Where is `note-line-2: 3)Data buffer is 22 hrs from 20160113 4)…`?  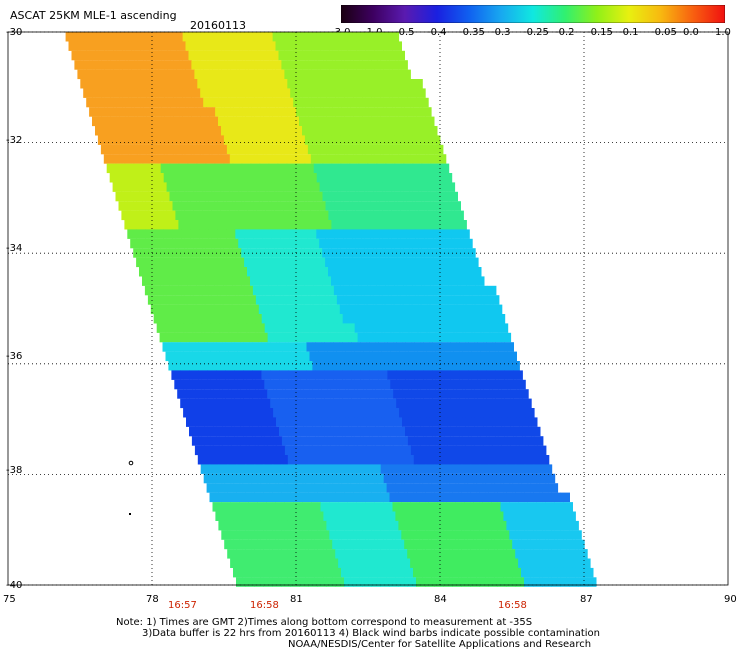 note-line-2: 3)Data buffer is 22 hrs from 20160113 4)… is located at coordinates (371, 633).